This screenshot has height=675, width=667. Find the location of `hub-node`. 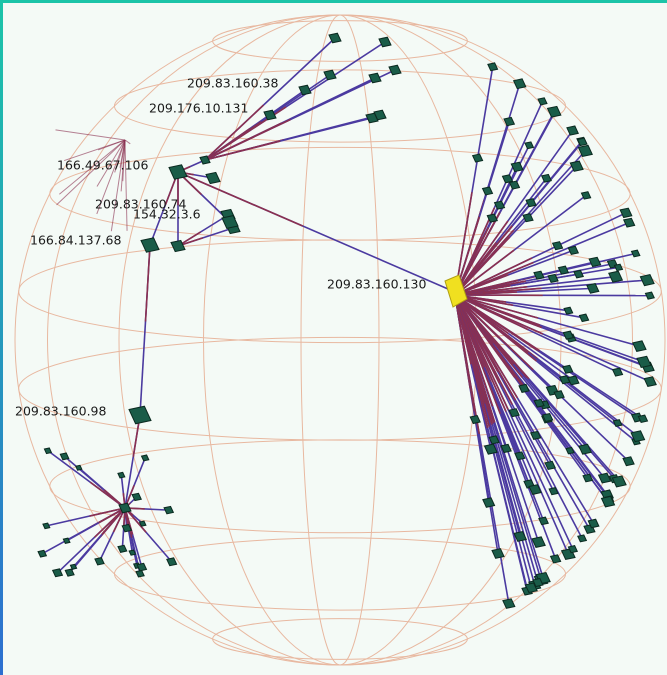

hub-node is located at coordinates (456, 291).